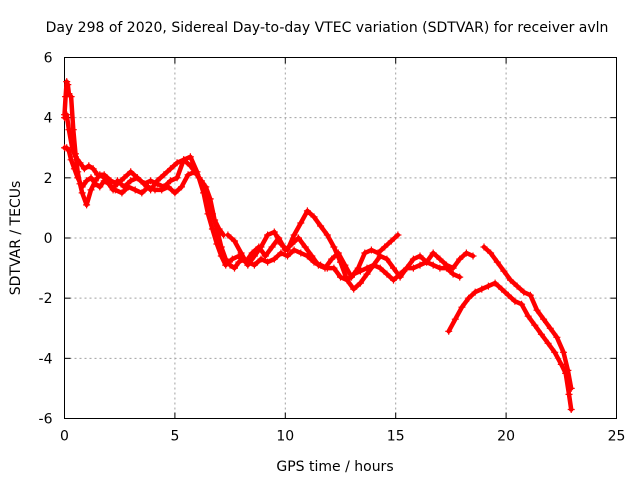 The height and width of the screenshot is (480, 640). Describe the element at coordinates (396, 437) in the screenshot. I see `x-tick-label: 15` at that location.